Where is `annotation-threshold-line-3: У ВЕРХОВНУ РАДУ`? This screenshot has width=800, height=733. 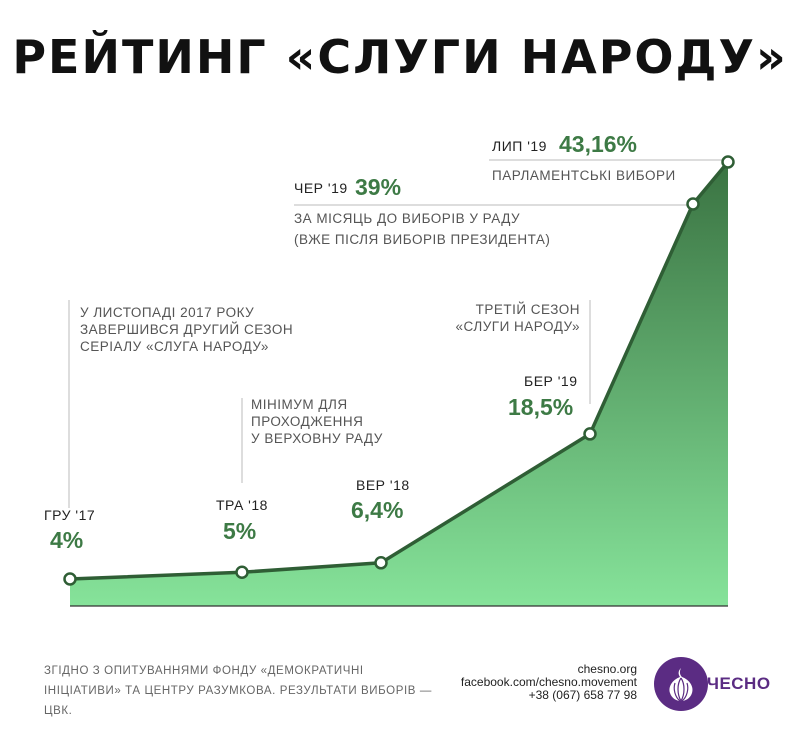 annotation-threshold-line-3: У ВЕРХОВНУ РАДУ is located at coordinates (317, 438).